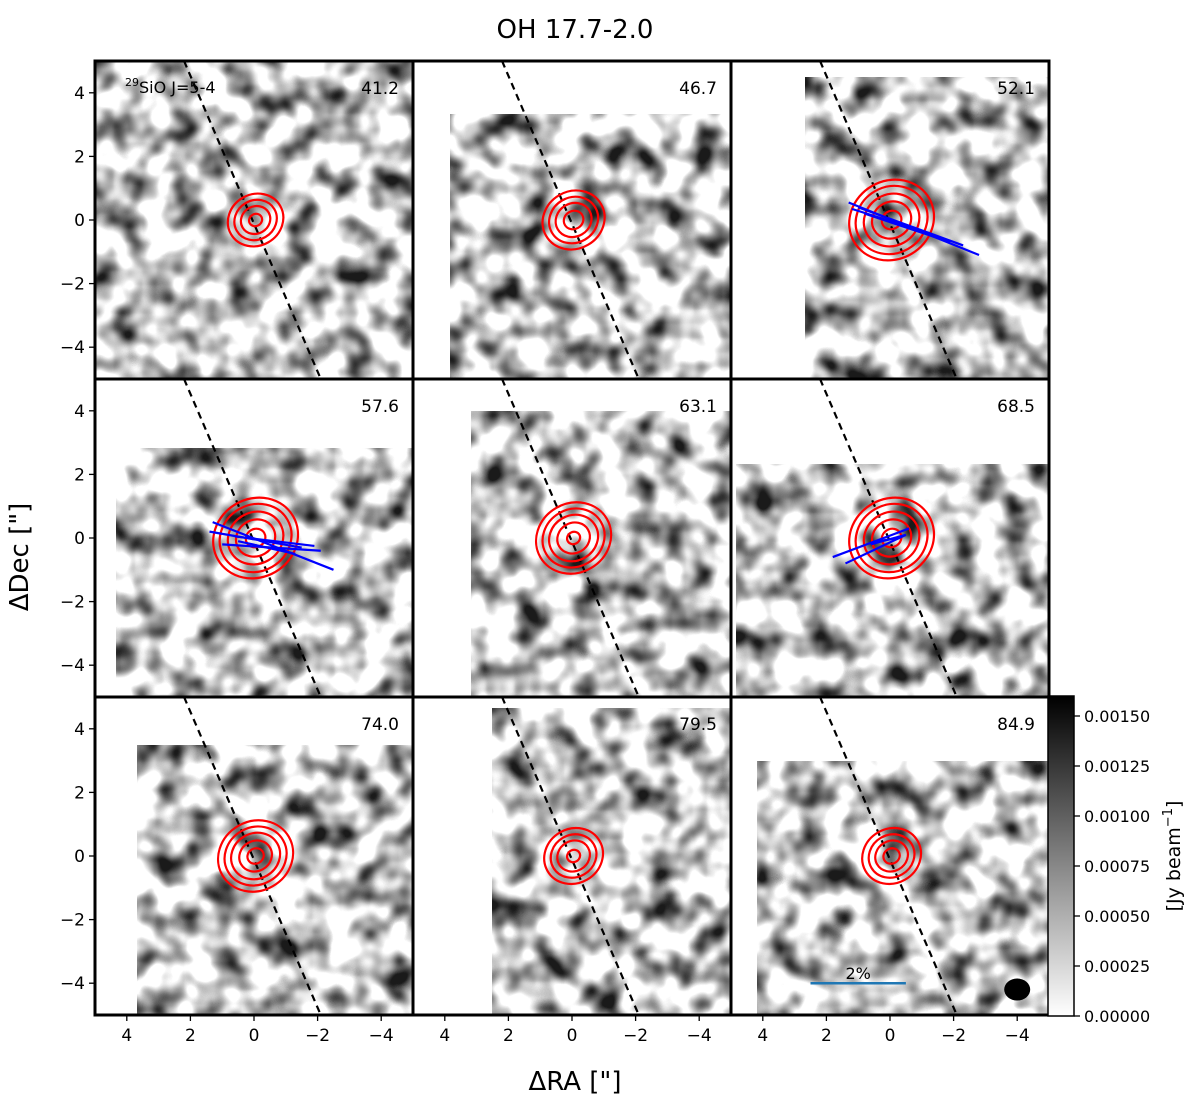 The height and width of the screenshot is (1106, 1200). I want to click on velocity-label: 63.1, so click(698, 407).